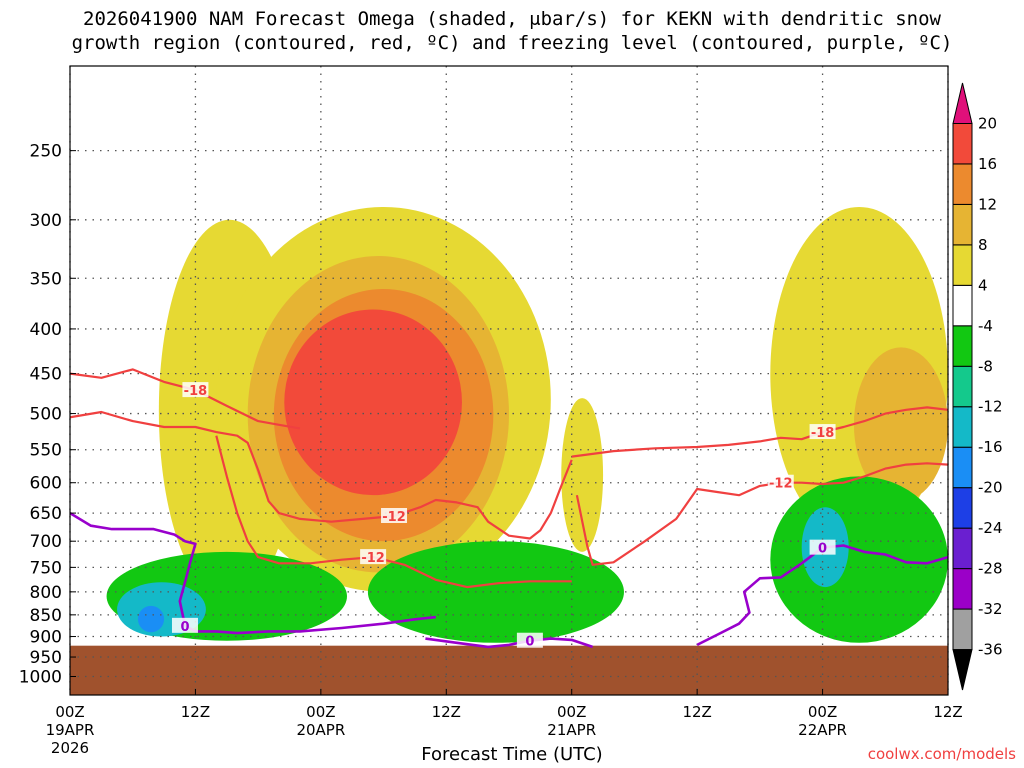 Image resolution: width=1024 pixels, height=768 pixels. I want to click on contour-label-2: -12, so click(373, 558).